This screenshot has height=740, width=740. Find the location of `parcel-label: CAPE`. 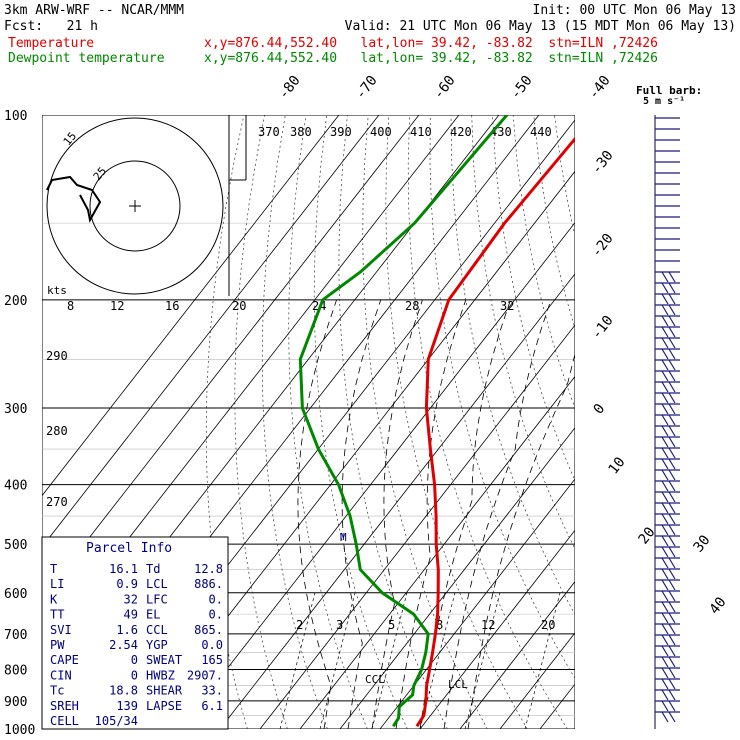

parcel-label: CAPE is located at coordinates (64, 660).